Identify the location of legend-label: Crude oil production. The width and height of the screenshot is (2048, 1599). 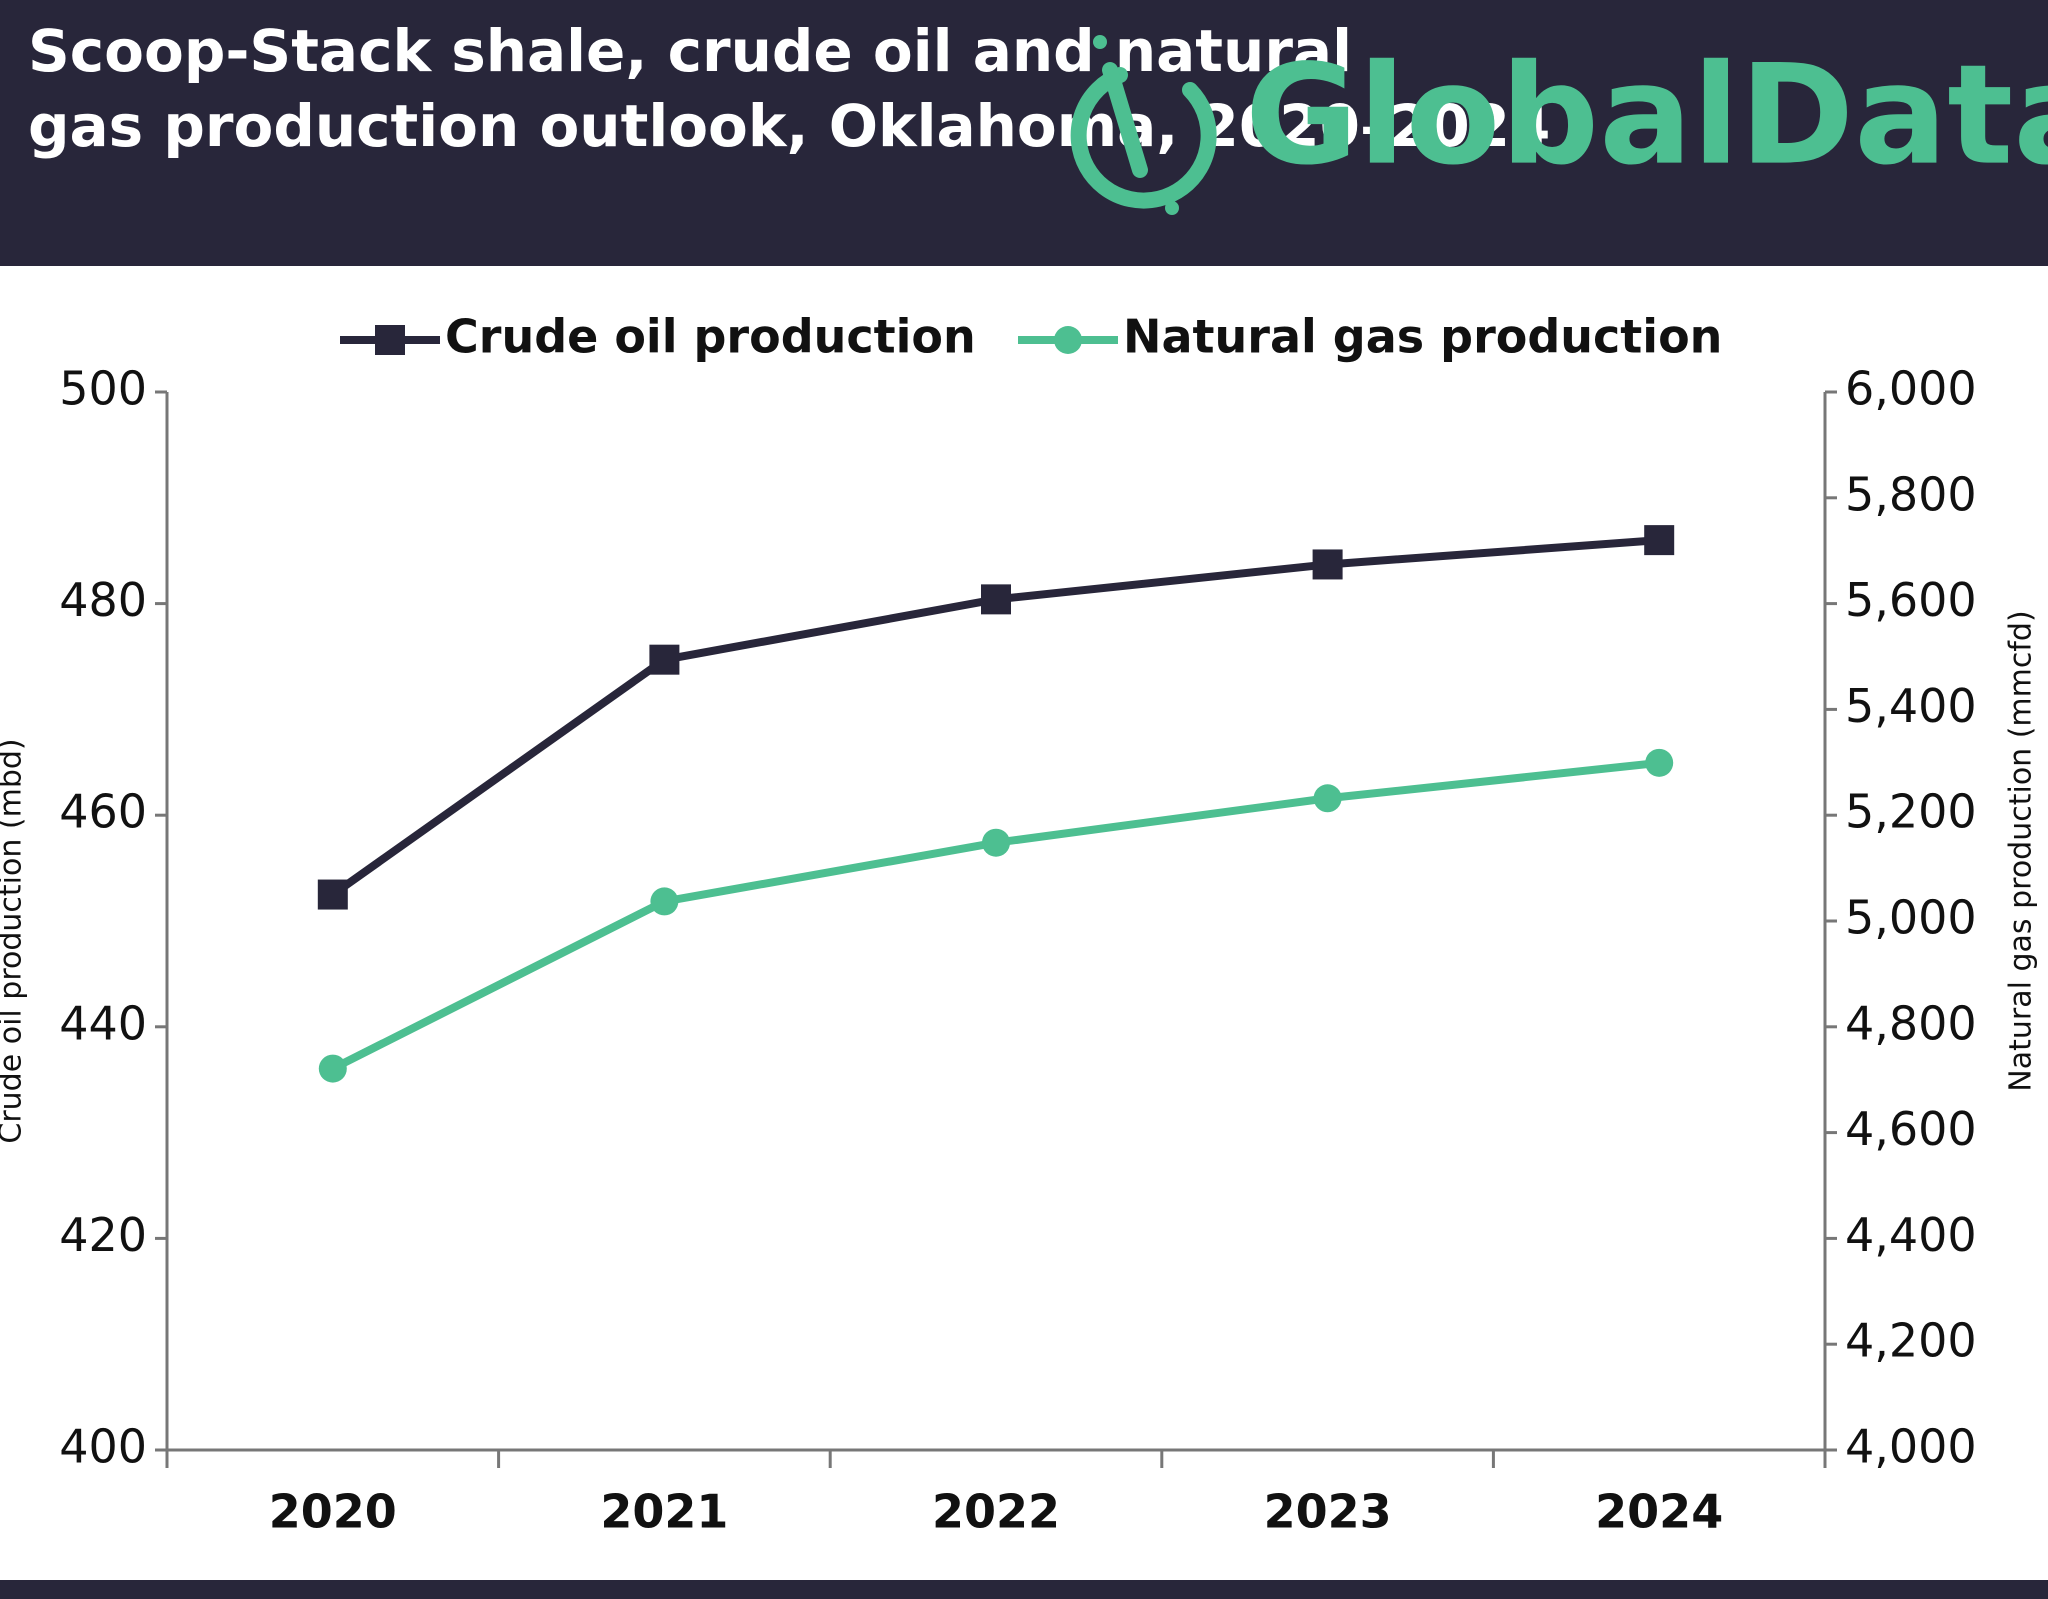
(710, 337).